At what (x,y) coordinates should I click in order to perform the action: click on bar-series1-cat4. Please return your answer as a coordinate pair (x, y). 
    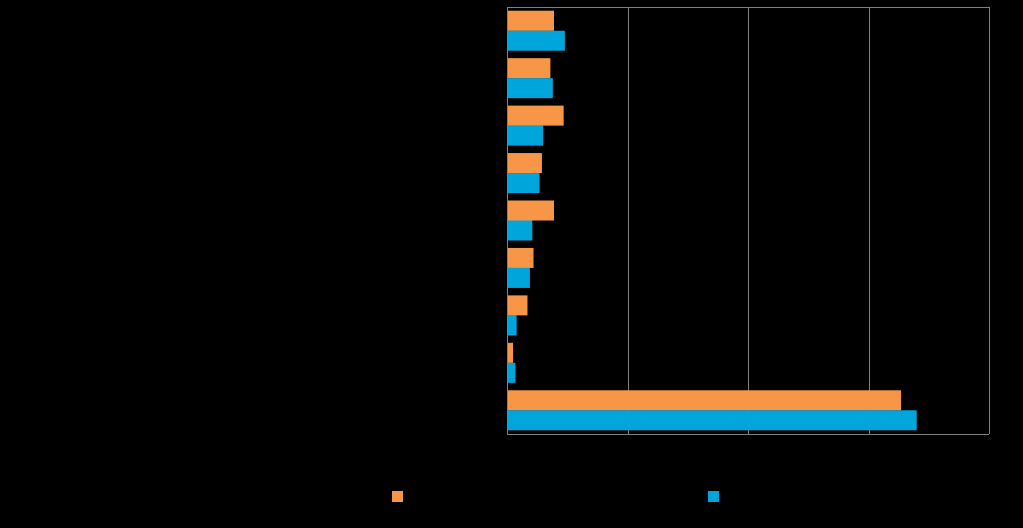
    Looking at the image, I should click on (524, 163).